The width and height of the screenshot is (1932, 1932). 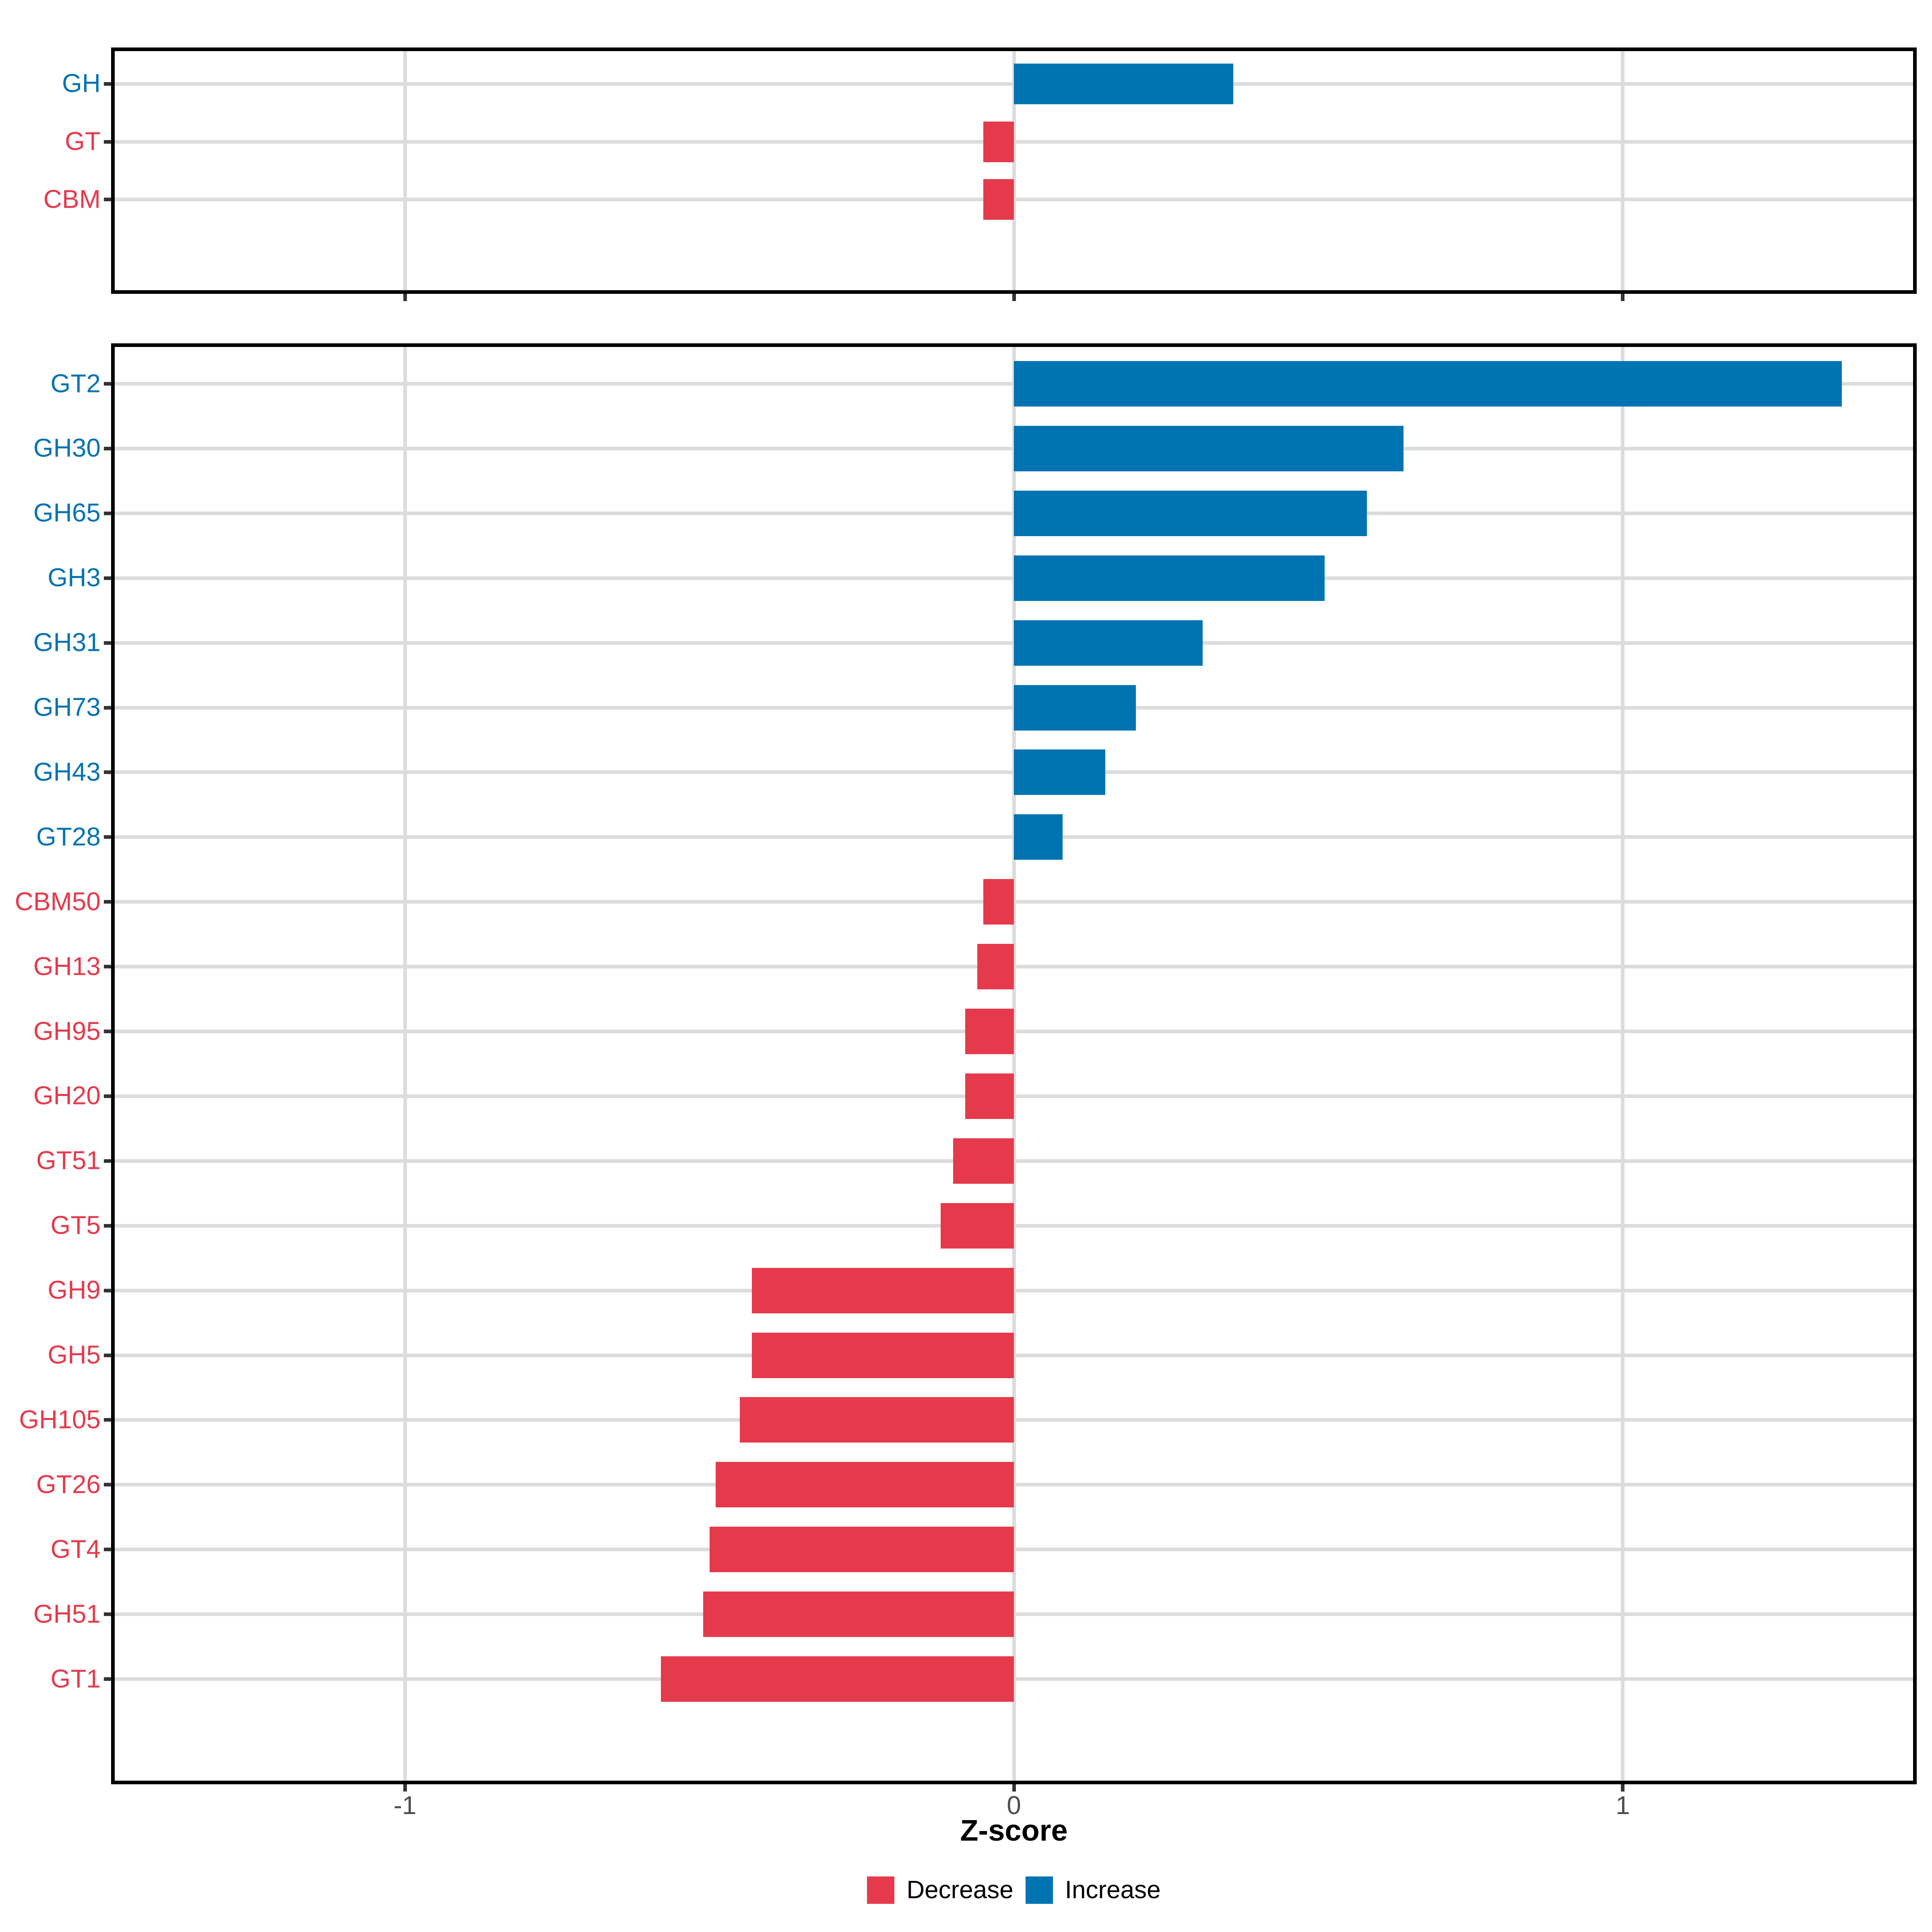 I want to click on bar-gh3, so click(x=1169, y=578).